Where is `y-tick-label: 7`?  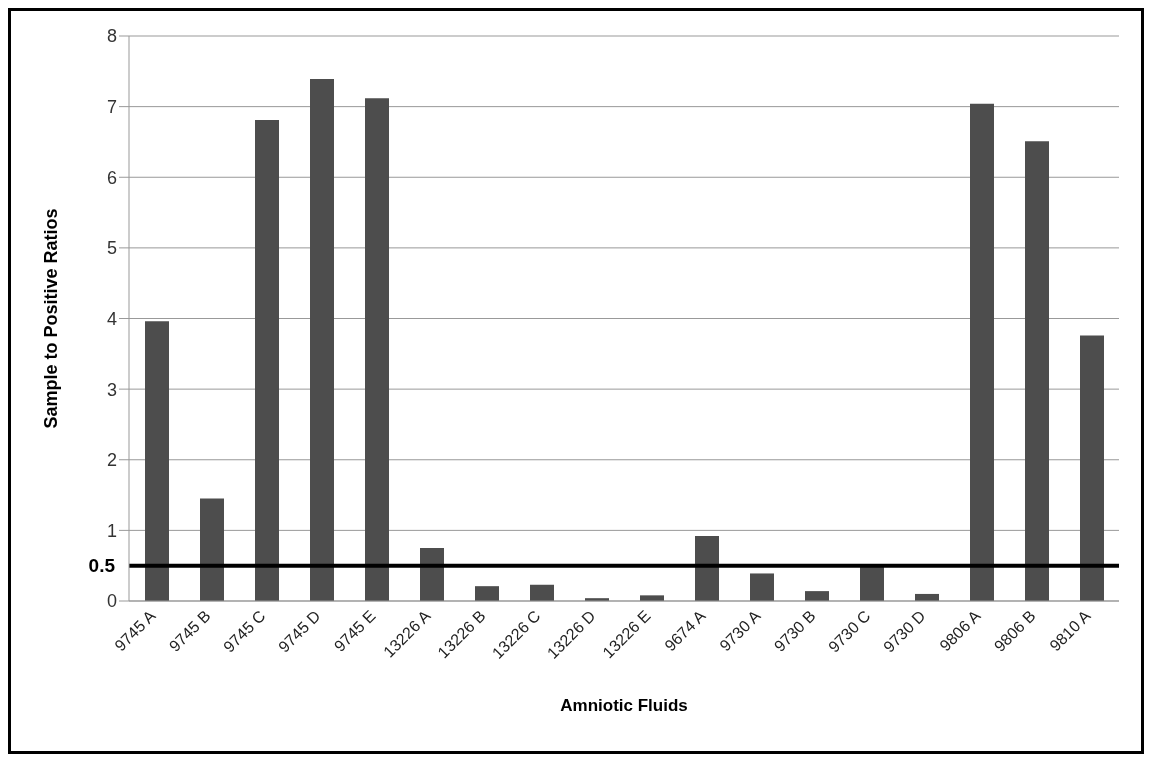
y-tick-label: 7 is located at coordinates (111, 107).